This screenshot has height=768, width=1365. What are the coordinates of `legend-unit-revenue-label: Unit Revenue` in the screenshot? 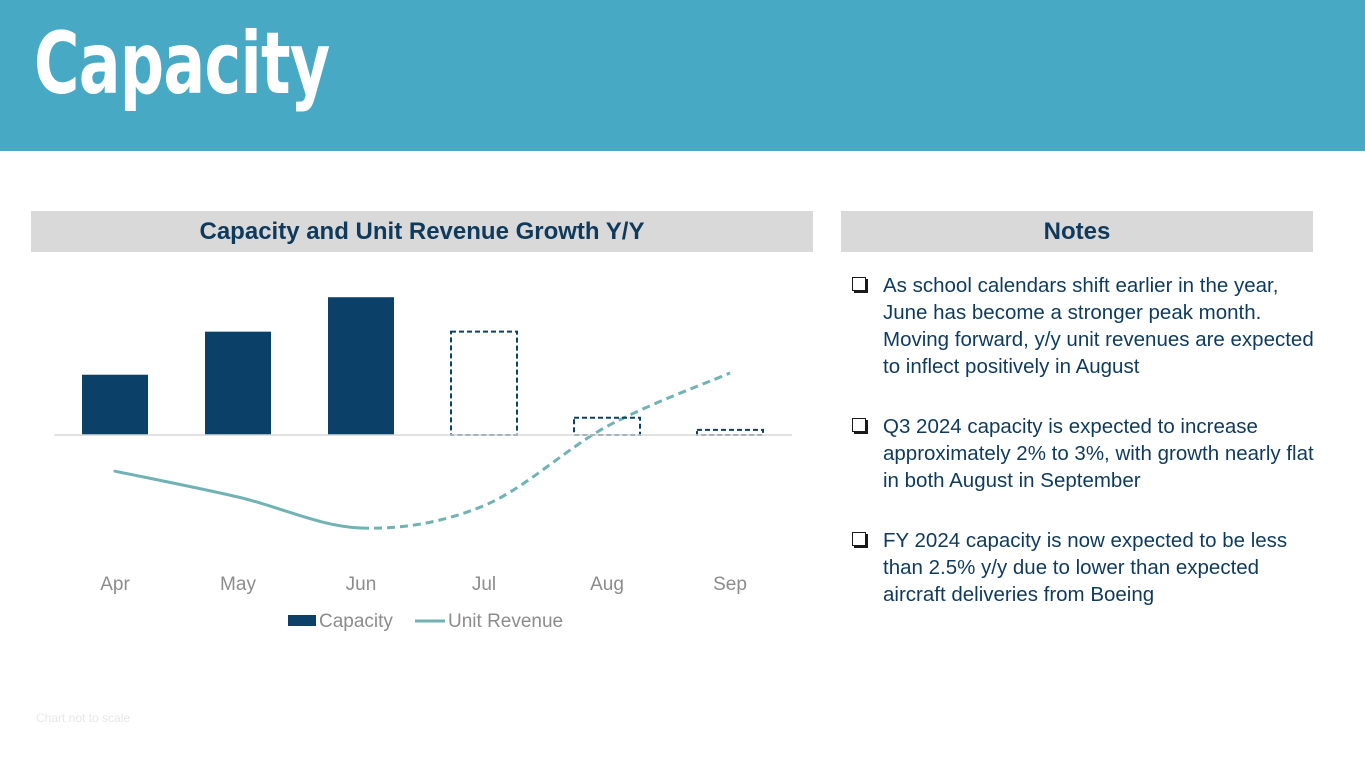 It's located at (505, 621).